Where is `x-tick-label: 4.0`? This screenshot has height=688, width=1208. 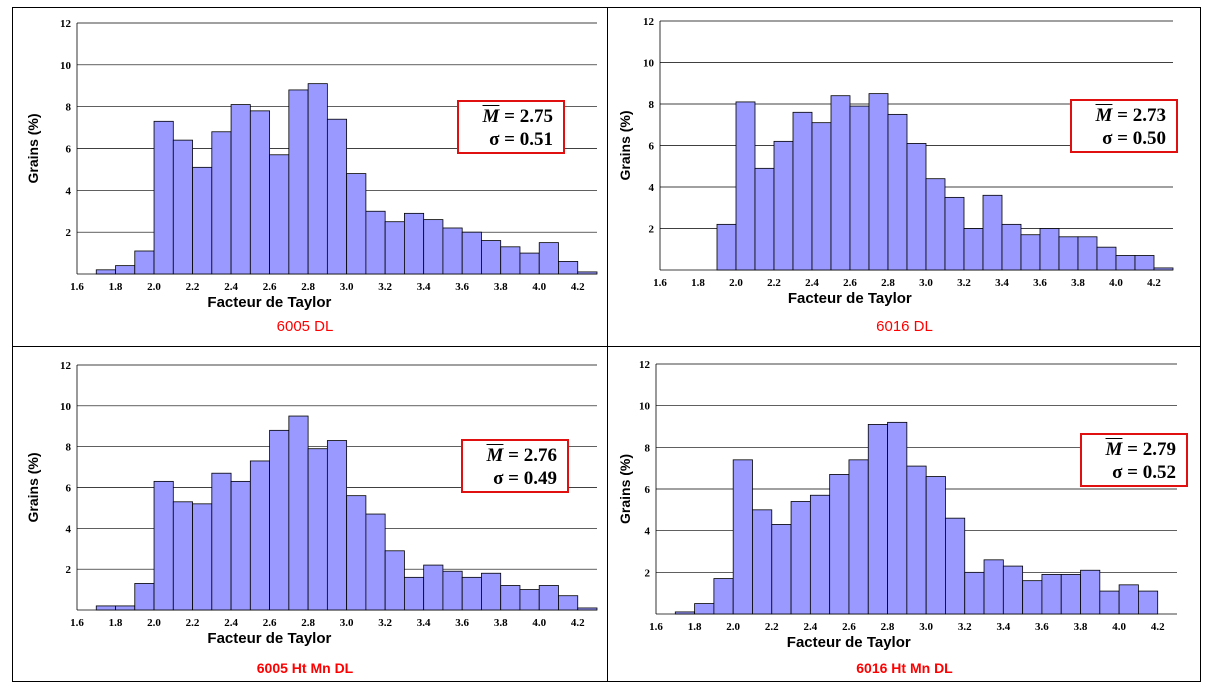 x-tick-label: 4.0 is located at coordinates (1119, 627).